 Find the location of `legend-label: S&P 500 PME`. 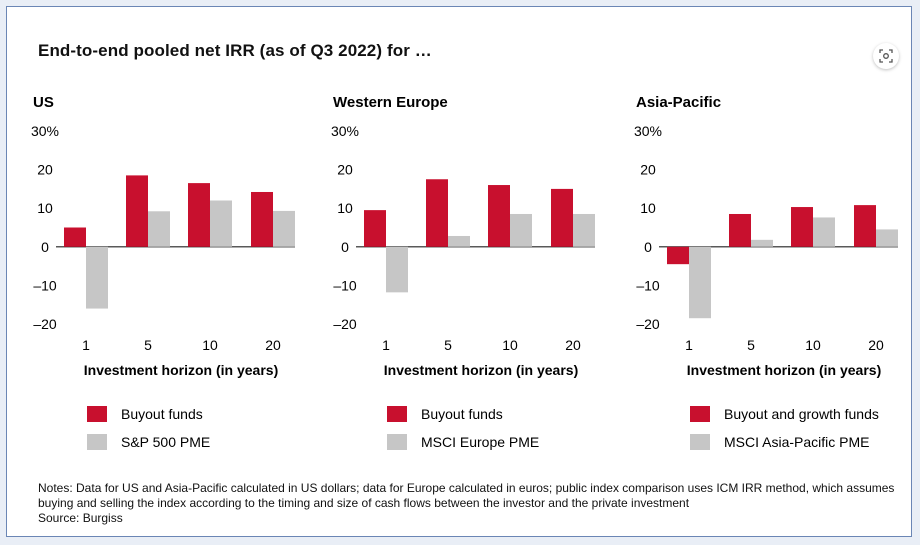

legend-label: S&P 500 PME is located at coordinates (165, 442).